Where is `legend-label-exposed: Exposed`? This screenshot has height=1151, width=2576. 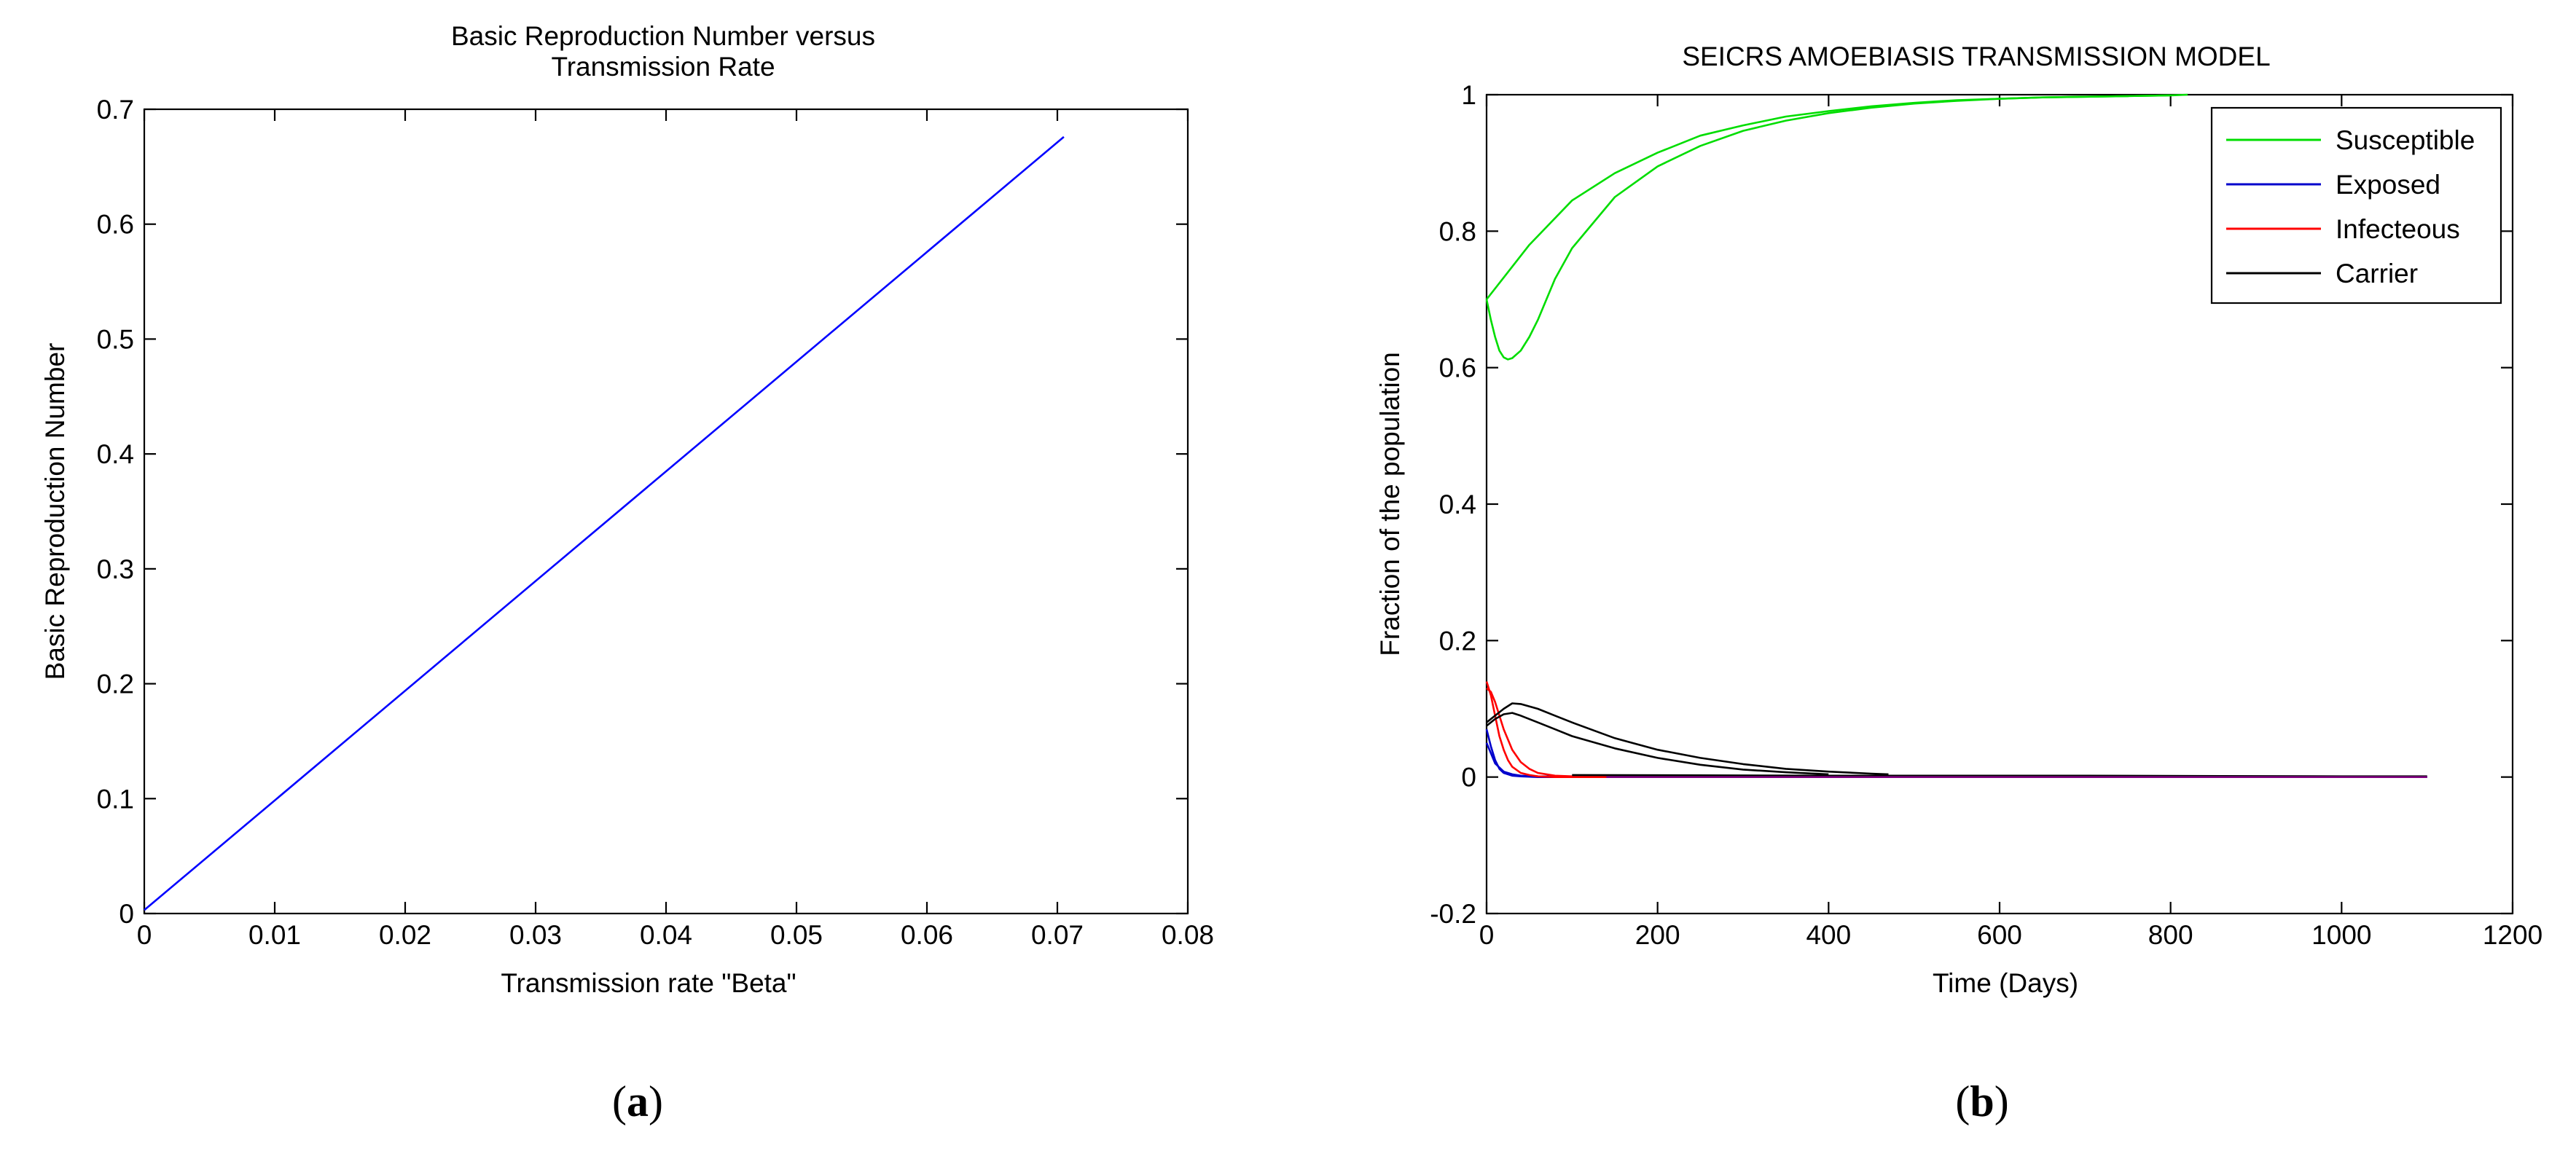
legend-label-exposed: Exposed is located at coordinates (2388, 185).